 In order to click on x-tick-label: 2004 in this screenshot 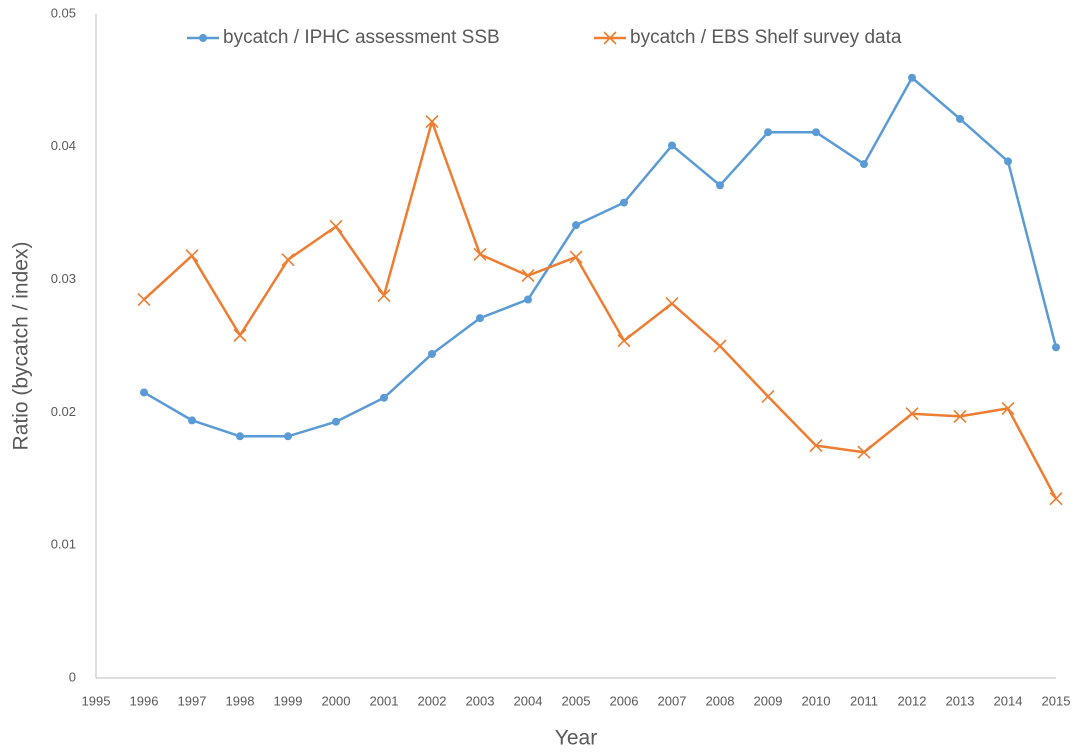, I will do `click(528, 700)`.